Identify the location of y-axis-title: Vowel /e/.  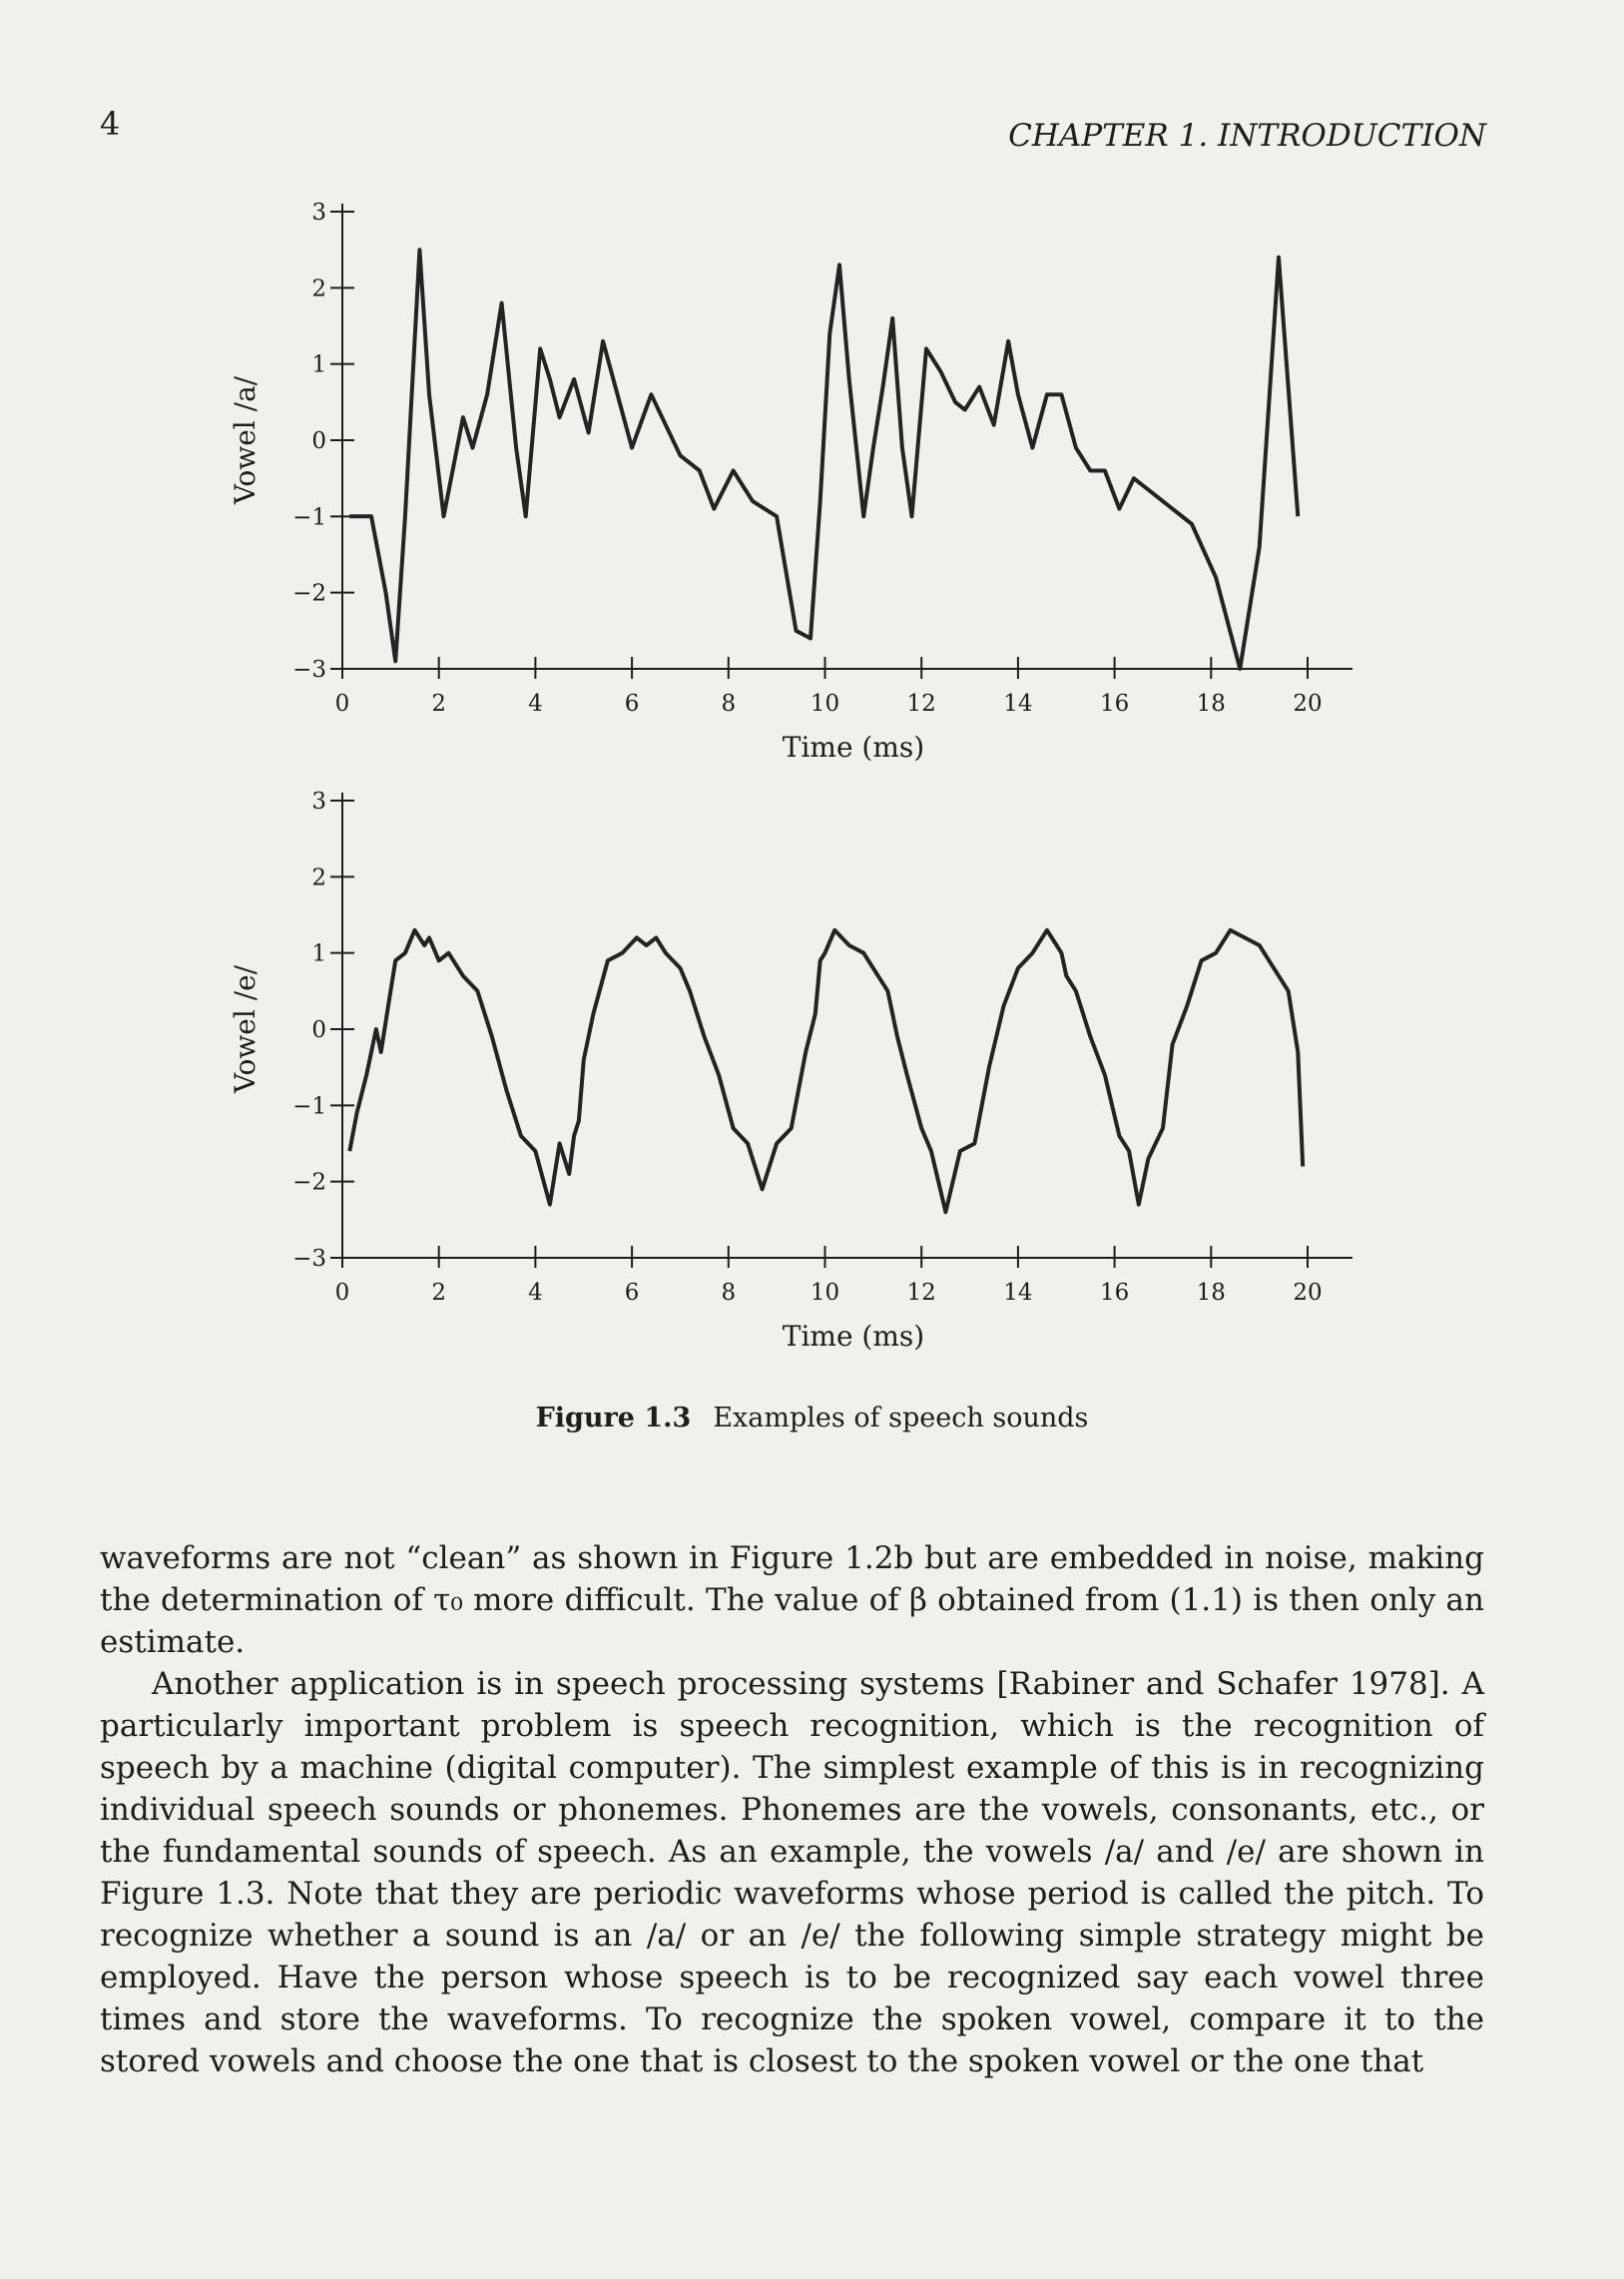
(246, 1029).